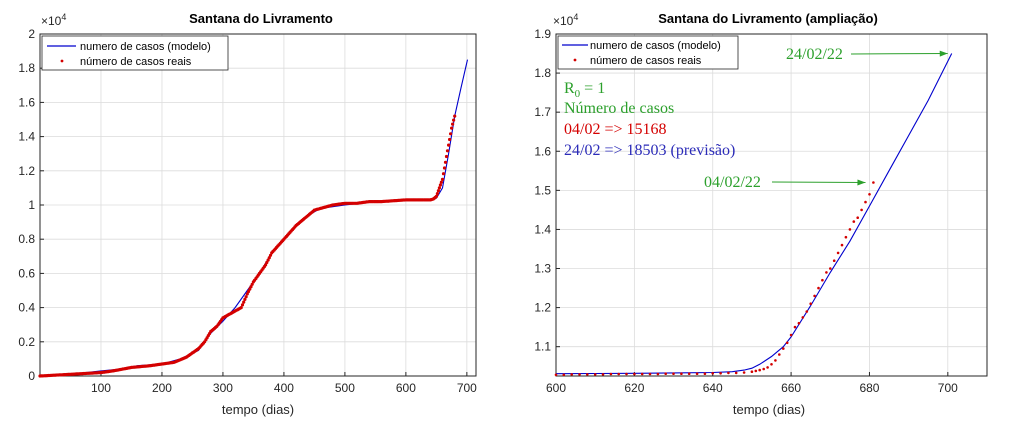 This screenshot has height=424, width=1009. I want to click on chart-left-legend-model: numero de casos (modelo), so click(145, 47).